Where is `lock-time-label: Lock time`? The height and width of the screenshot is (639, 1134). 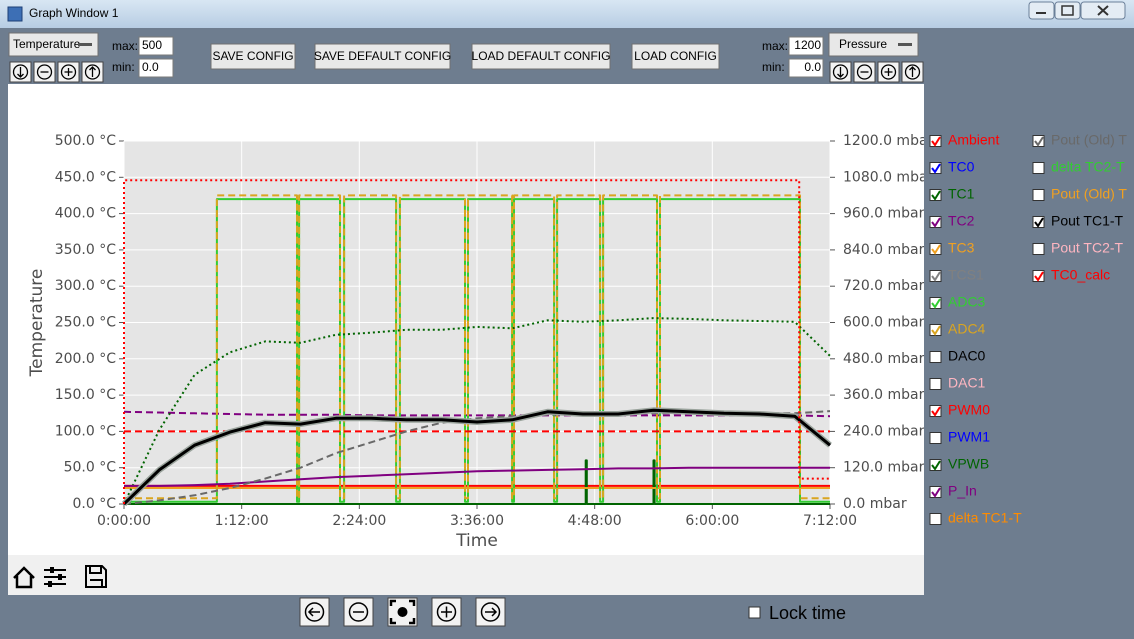 lock-time-label: Lock time is located at coordinates (807, 613).